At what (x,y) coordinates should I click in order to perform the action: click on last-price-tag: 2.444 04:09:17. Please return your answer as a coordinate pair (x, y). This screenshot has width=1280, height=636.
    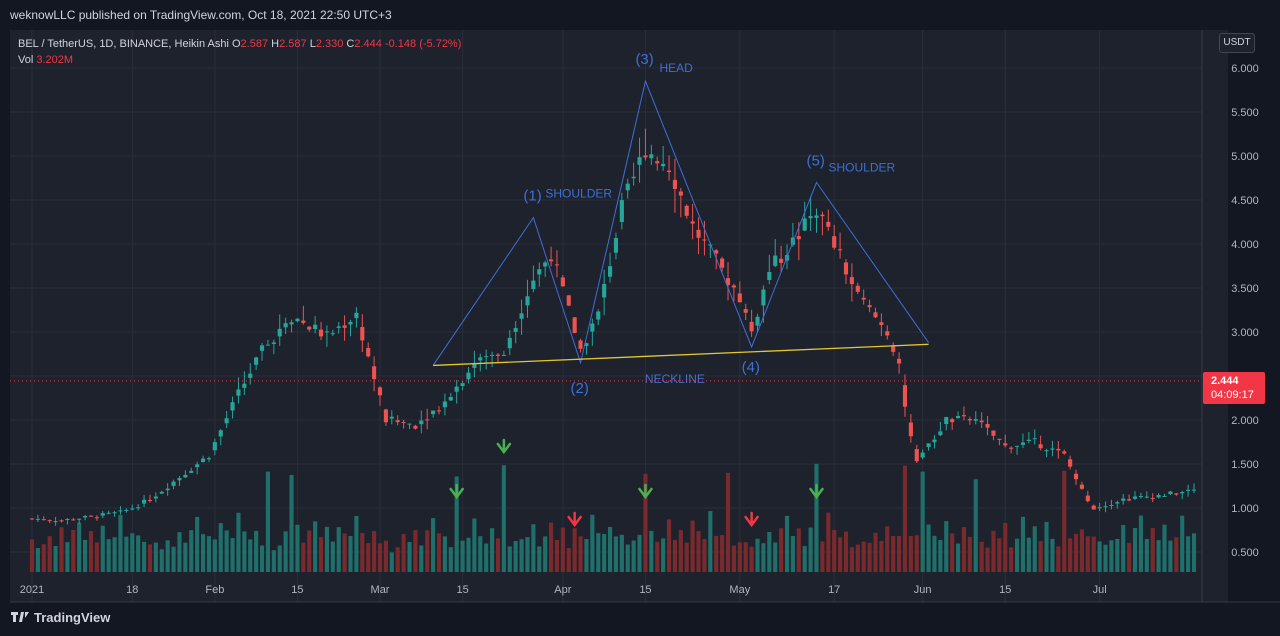
    Looking at the image, I should click on (1234, 387).